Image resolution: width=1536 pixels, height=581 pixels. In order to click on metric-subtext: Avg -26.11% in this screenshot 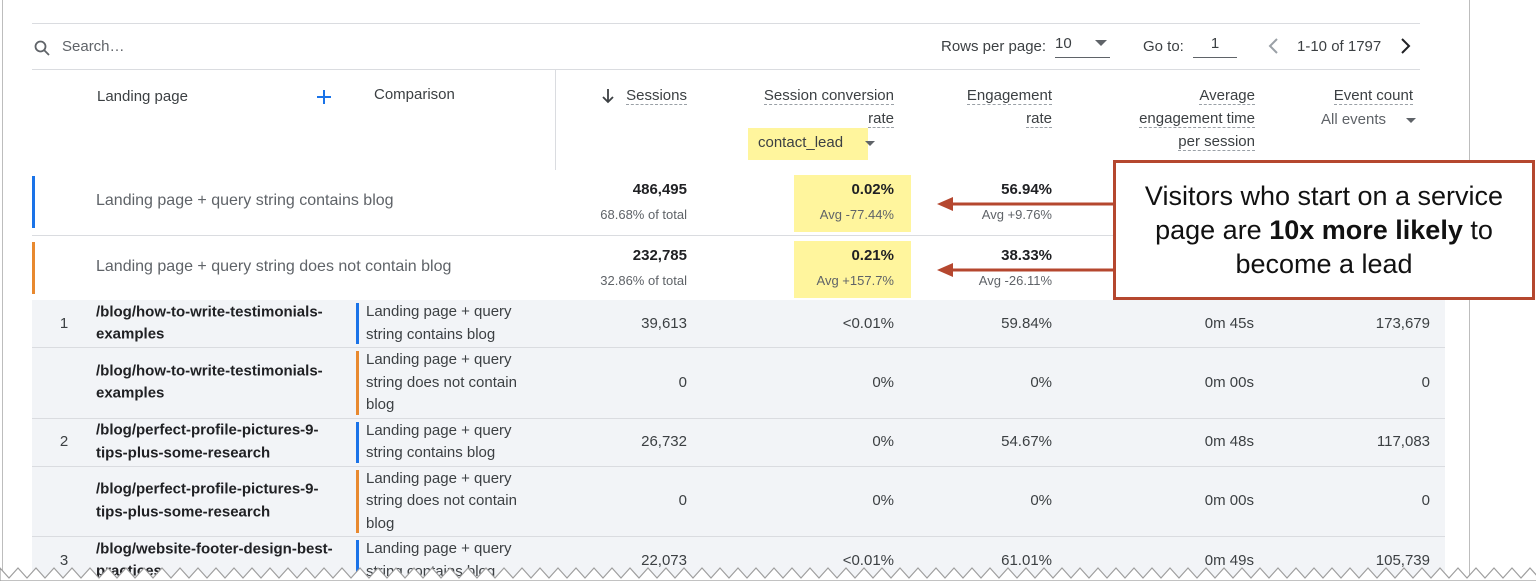, I will do `click(1015, 280)`.